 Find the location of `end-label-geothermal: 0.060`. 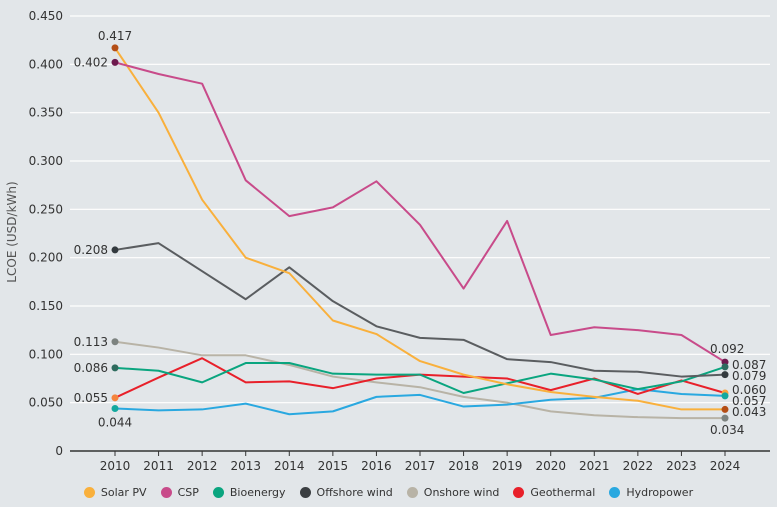

end-label-geothermal: 0.060 is located at coordinates (749, 390).